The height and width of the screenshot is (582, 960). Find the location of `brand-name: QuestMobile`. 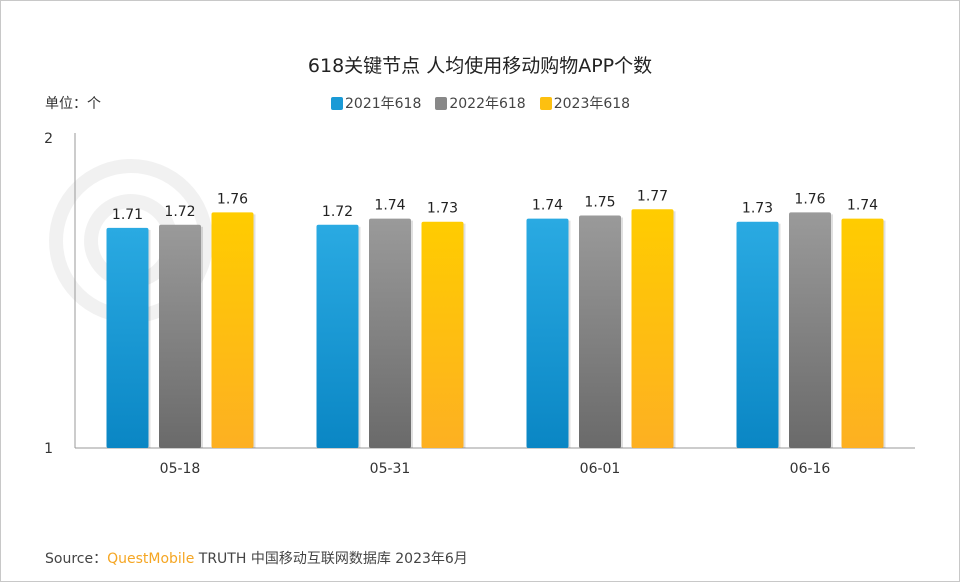

brand-name: QuestMobile is located at coordinates (151, 559).